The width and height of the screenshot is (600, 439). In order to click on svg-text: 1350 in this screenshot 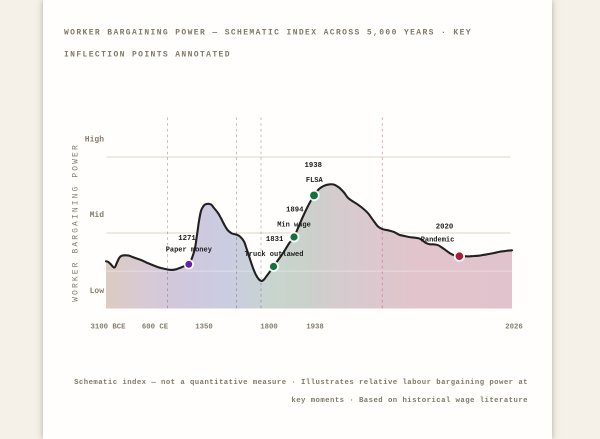, I will do `click(204, 328)`.